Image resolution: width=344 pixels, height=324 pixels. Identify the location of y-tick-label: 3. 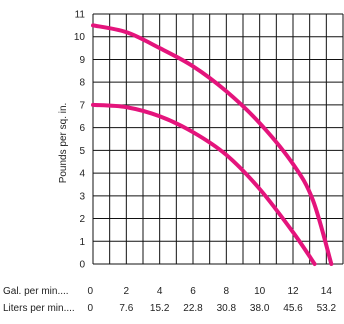
(82, 196).